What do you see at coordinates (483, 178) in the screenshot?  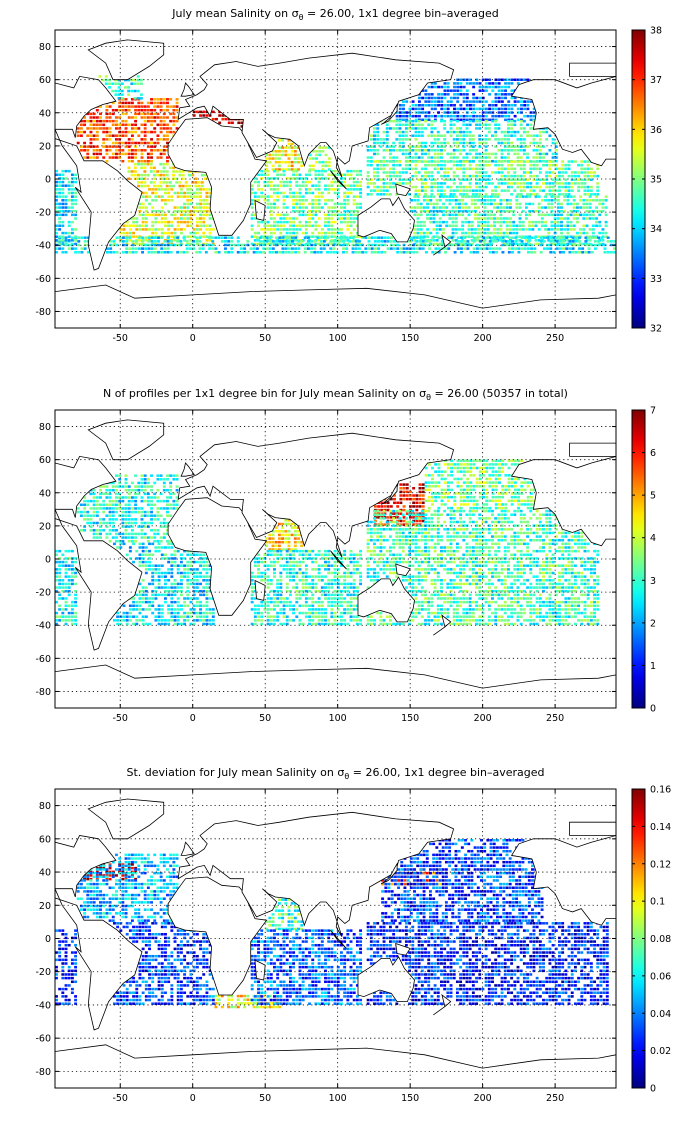 I see `region-equatorial-pacific` at bounding box center [483, 178].